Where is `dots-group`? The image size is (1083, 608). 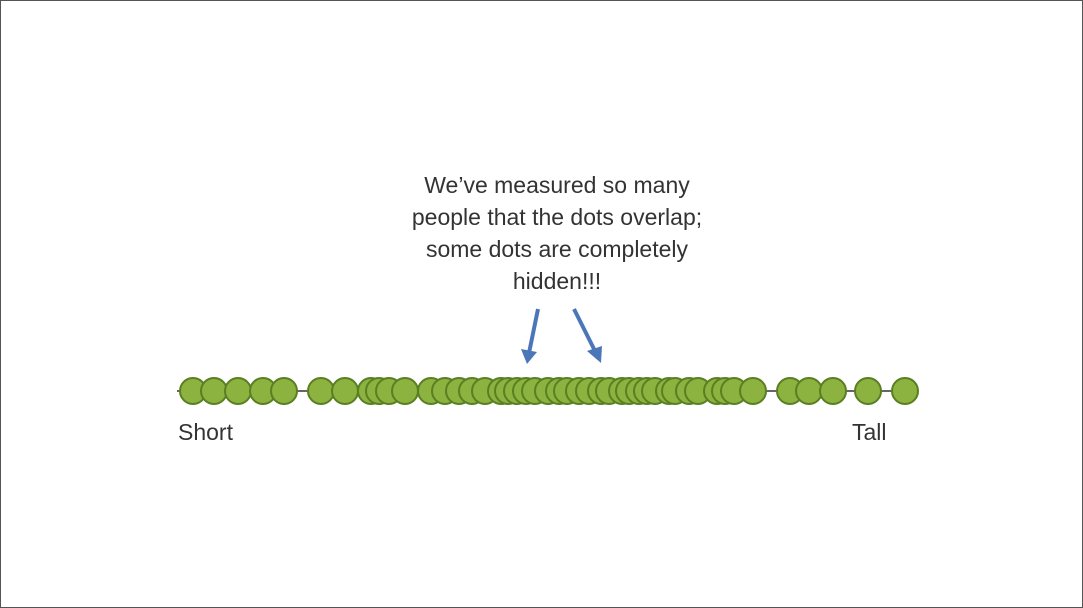 dots-group is located at coordinates (549, 391).